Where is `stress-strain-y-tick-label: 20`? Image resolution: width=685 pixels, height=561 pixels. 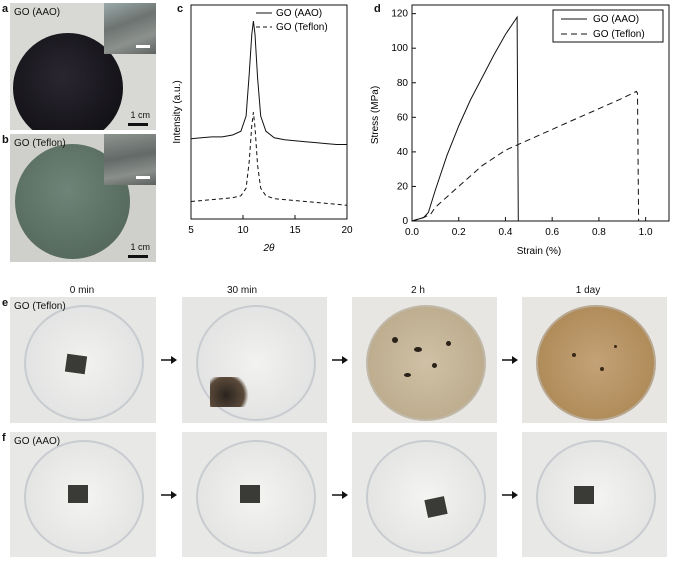
stress-strain-y-tick-label: 20 is located at coordinates (403, 186).